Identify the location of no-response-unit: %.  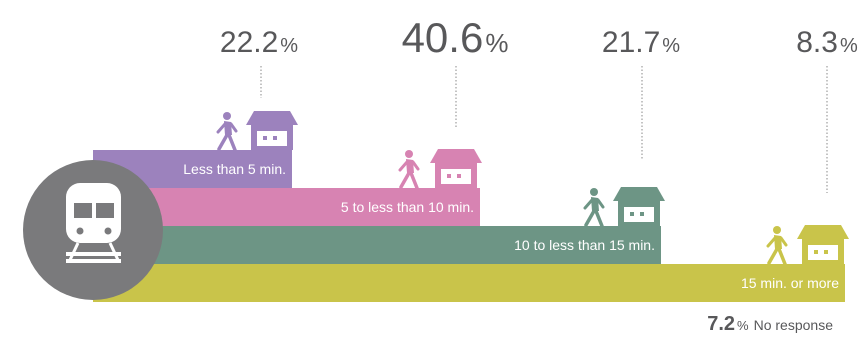
(743, 325).